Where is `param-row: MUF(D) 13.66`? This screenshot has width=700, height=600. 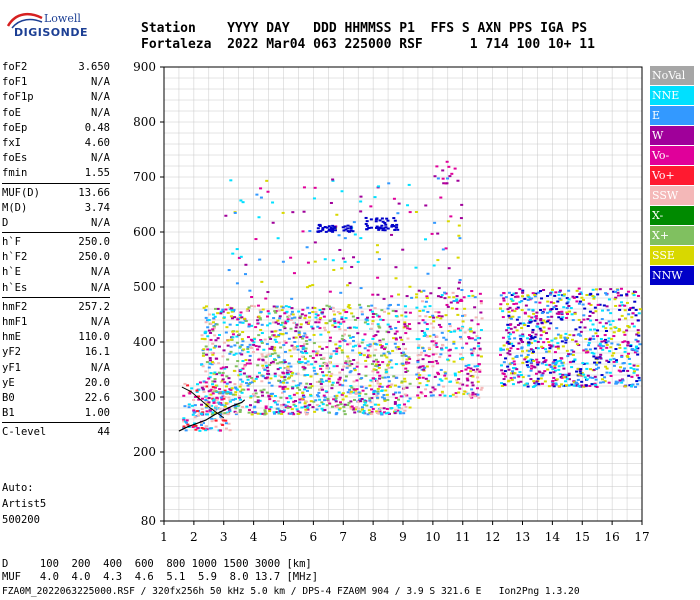
param-row: MUF(D) 13.66 is located at coordinates (56, 193).